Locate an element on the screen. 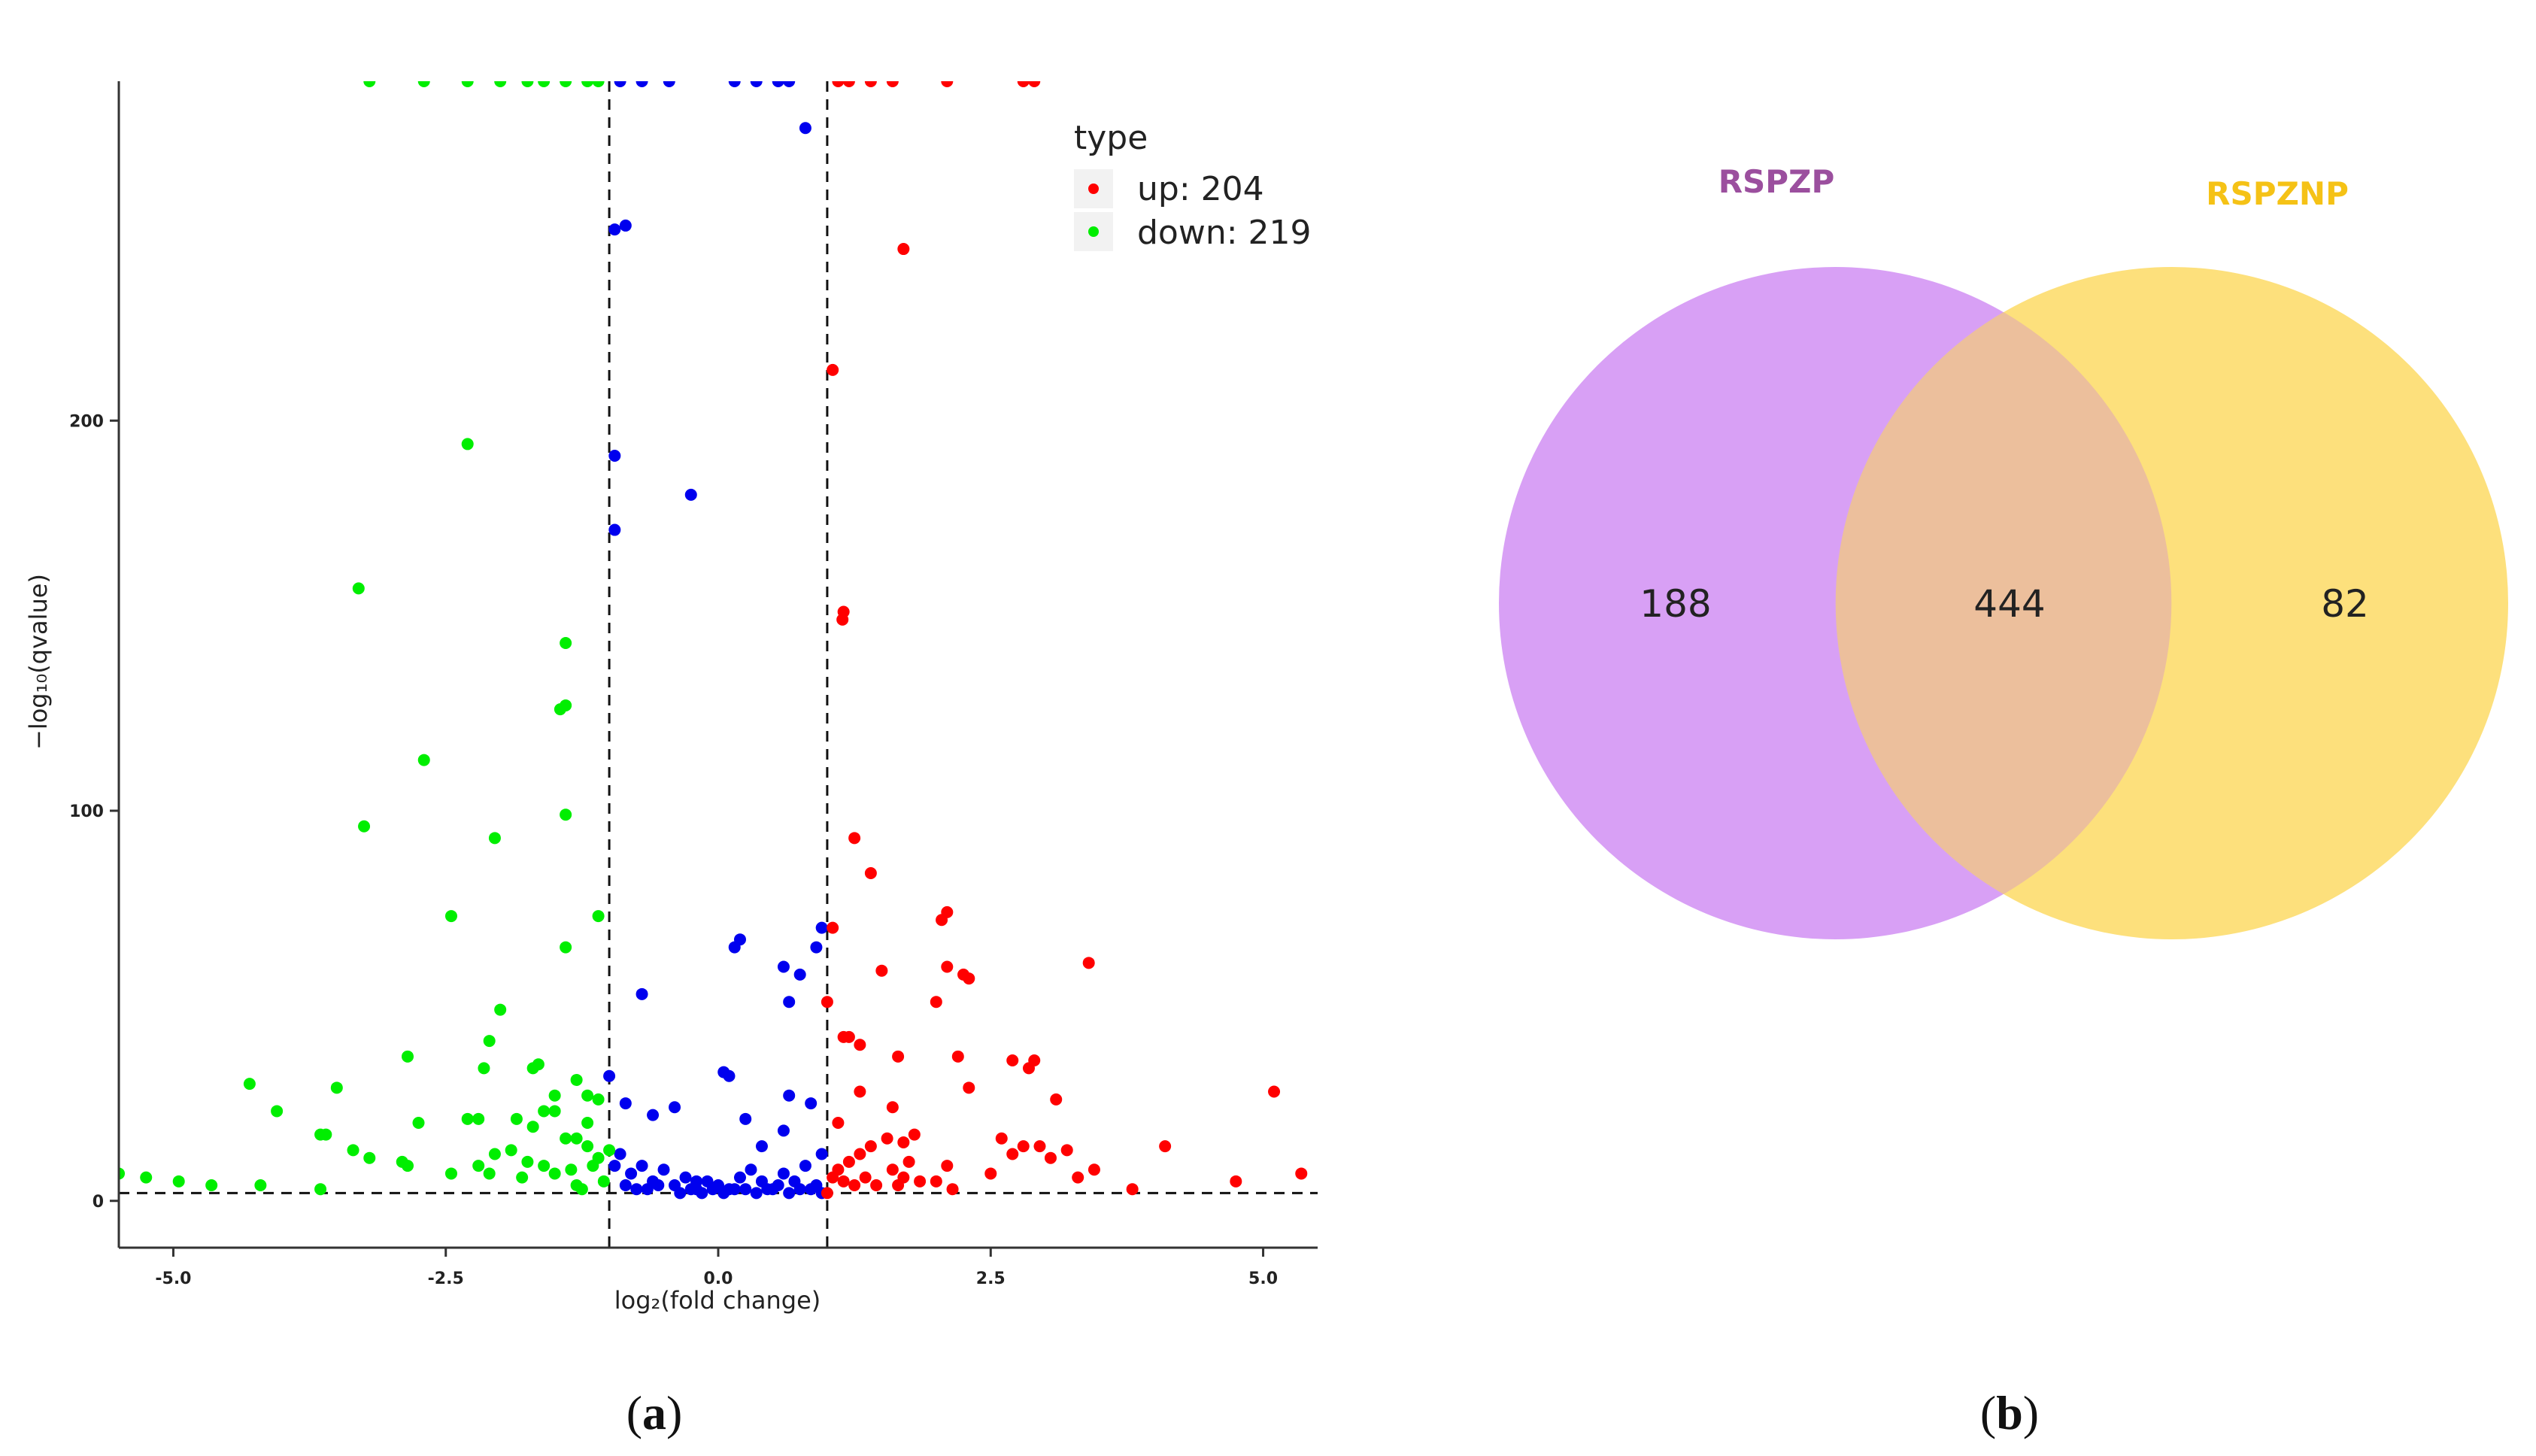 Image resolution: width=2536 pixels, height=1456 pixels. legend-label-down: down: 219 is located at coordinates (1224, 233).